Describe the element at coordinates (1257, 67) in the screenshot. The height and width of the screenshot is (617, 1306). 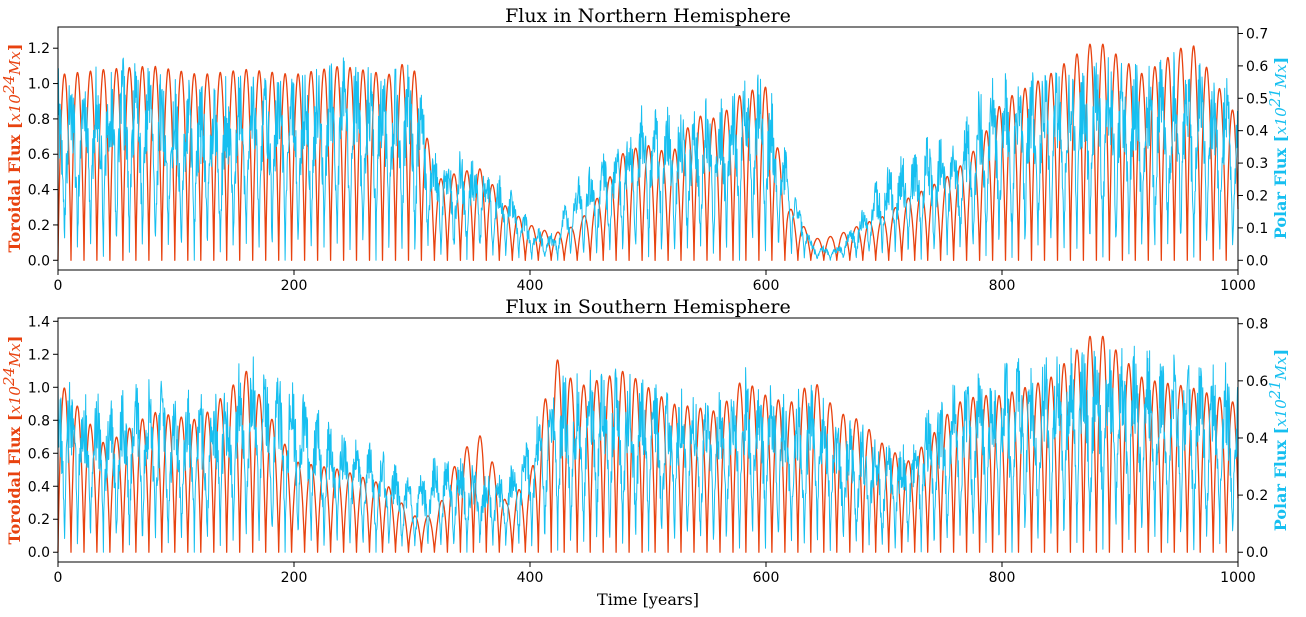
I see `north-ytick-right-label: 0.6` at that location.